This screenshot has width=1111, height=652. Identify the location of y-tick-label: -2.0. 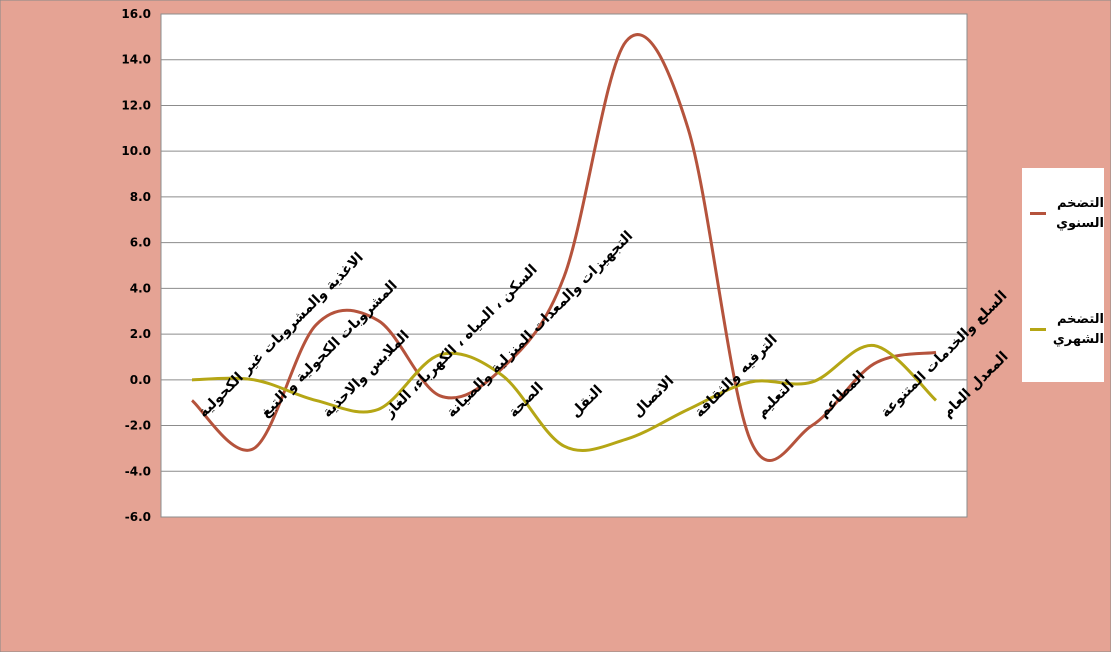
(138, 426).